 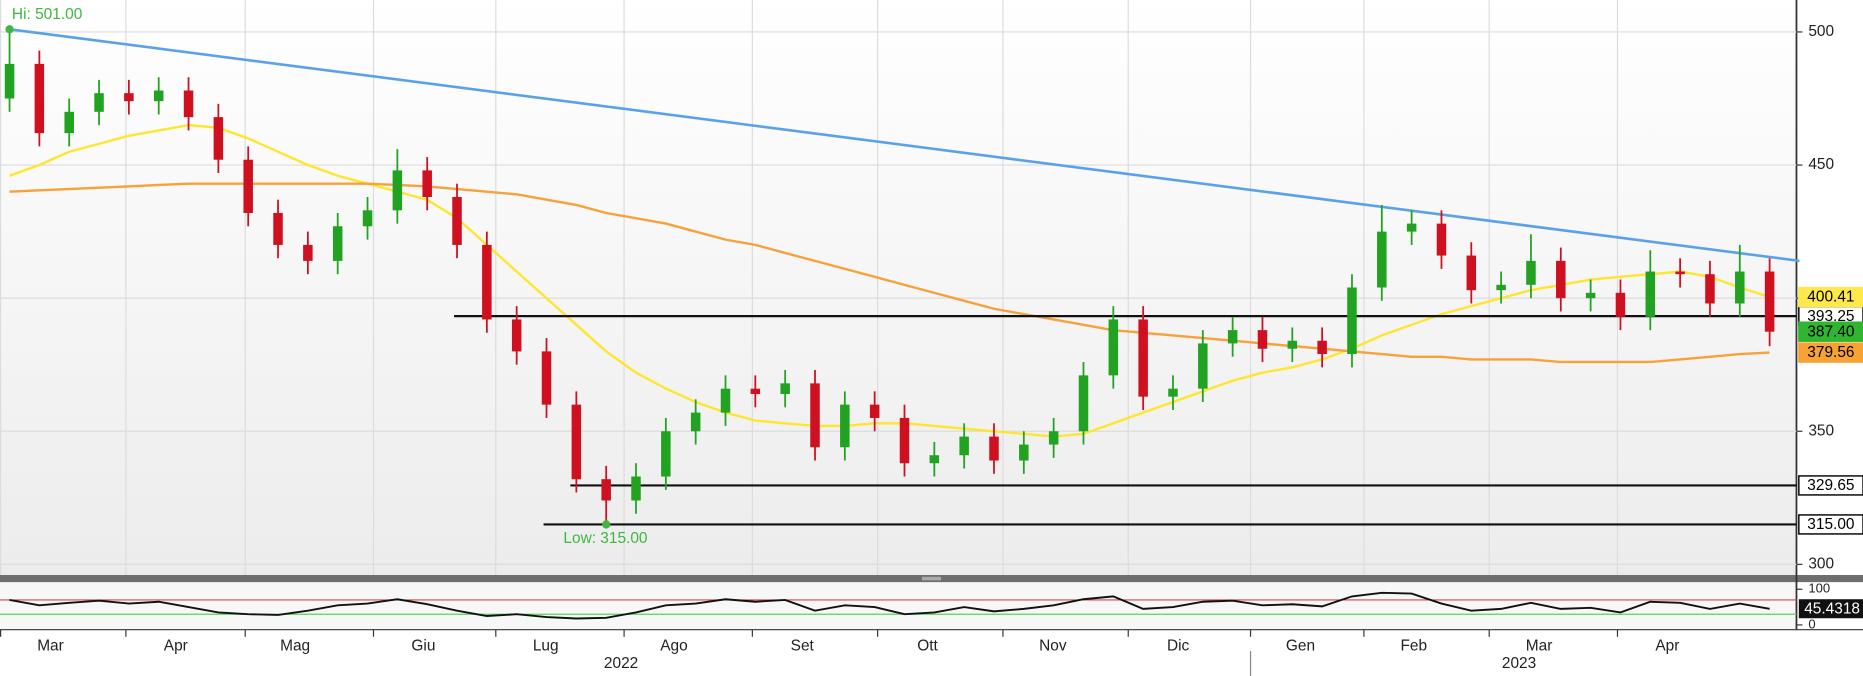 I want to click on y-tick-label: 500, so click(x=1821, y=31).